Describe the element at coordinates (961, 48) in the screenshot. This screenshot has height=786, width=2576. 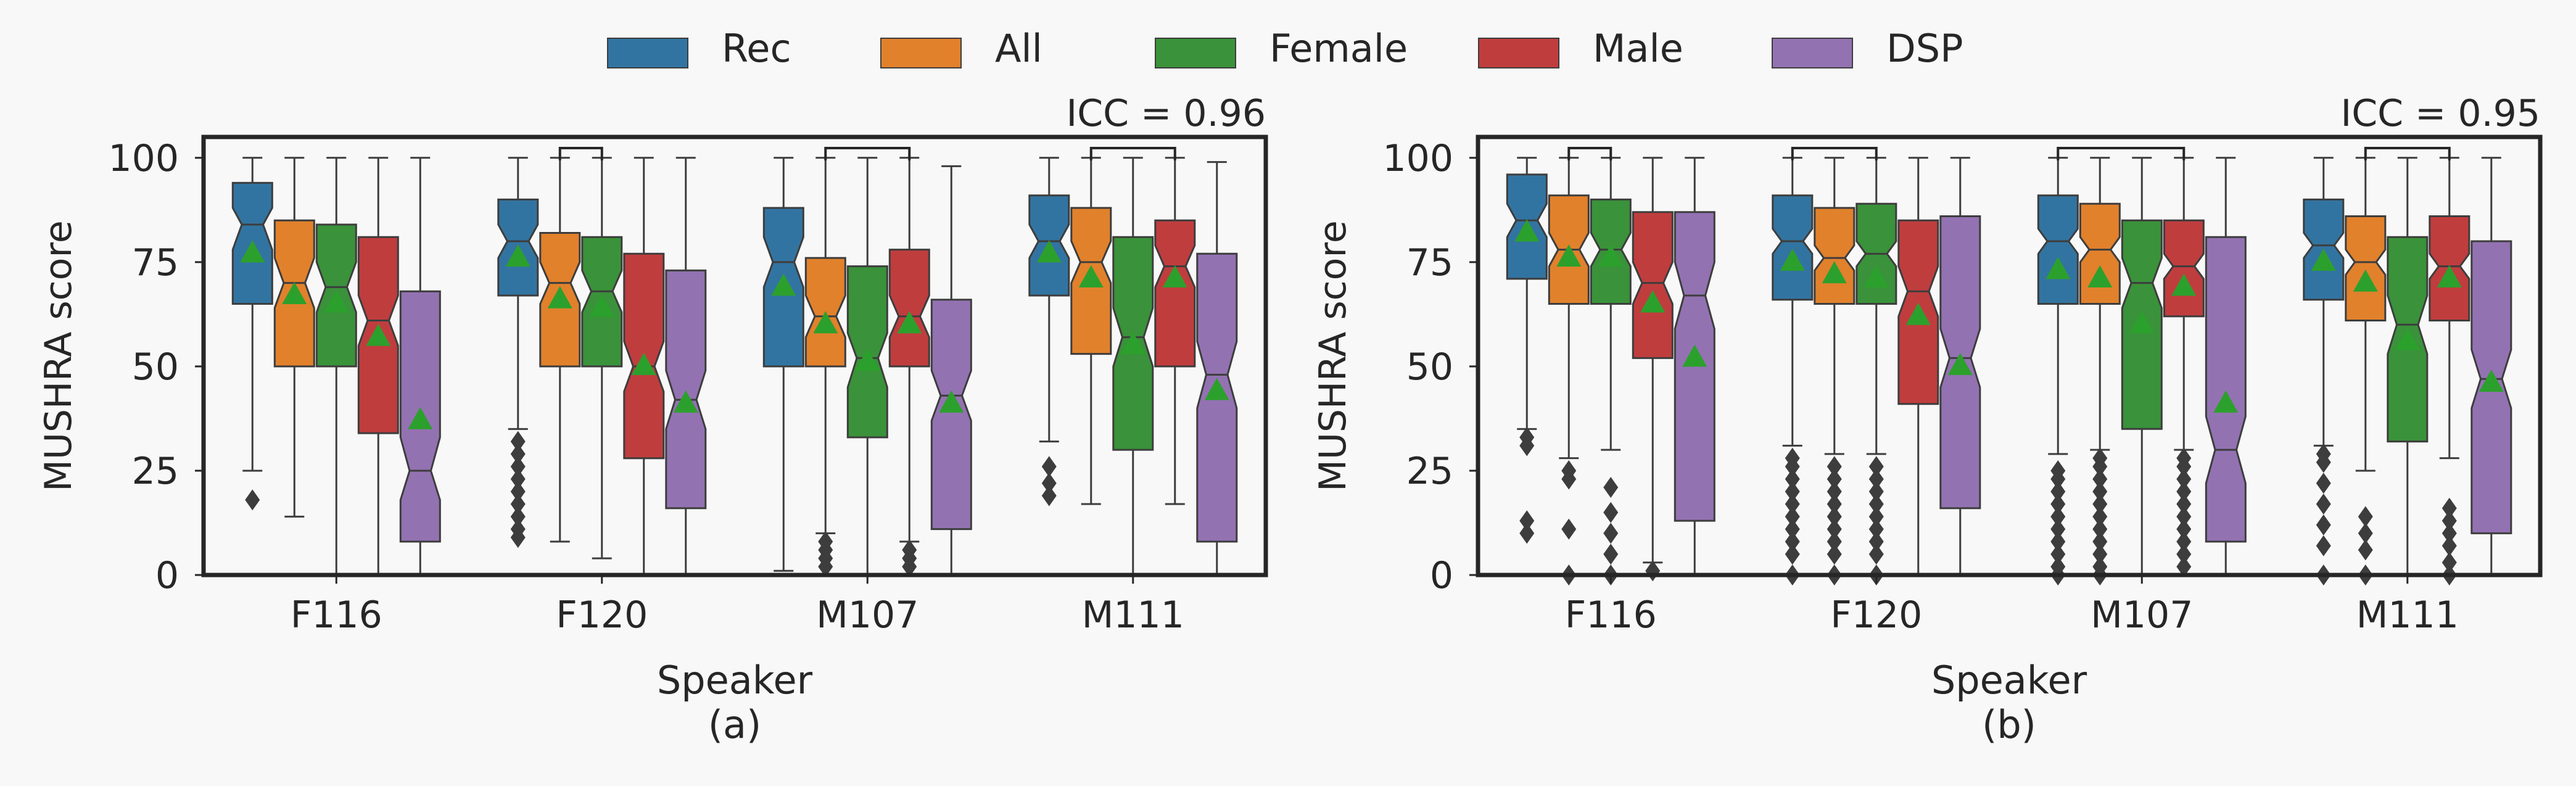
I see `legend-item-all: All` at that location.